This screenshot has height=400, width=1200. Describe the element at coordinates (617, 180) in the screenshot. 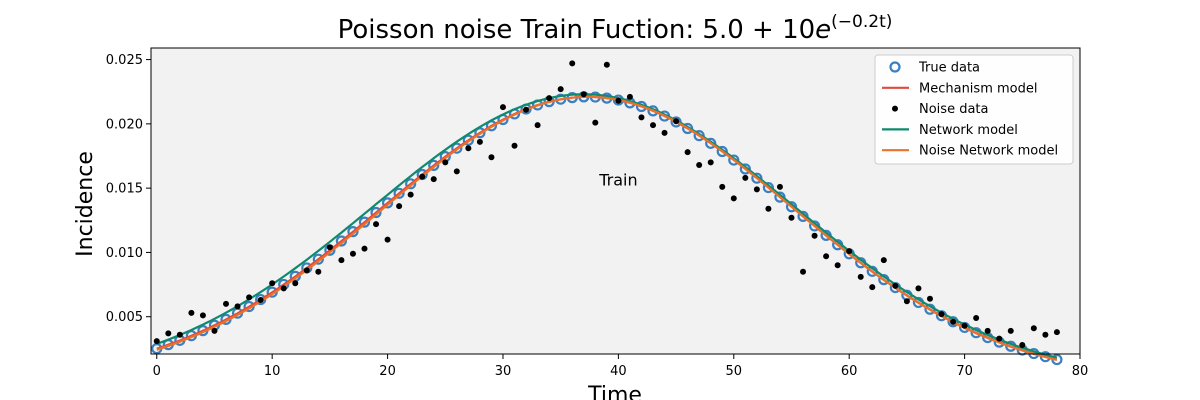

I see `train-annotation: Train` at that location.